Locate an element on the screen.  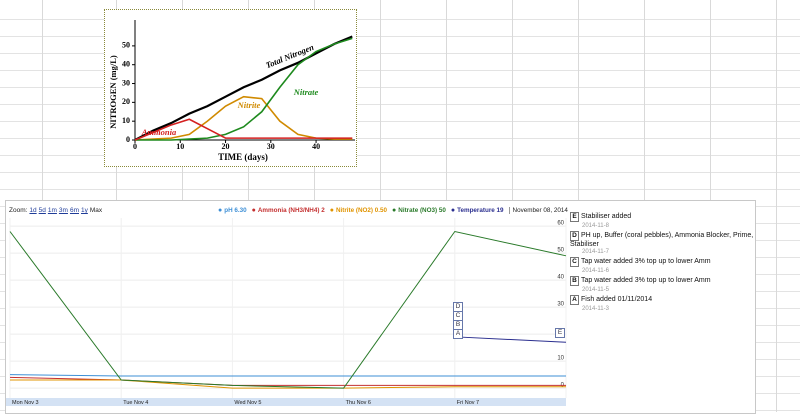
annotation-row: C Tap water added 3% top up to lower Amm is located at coordinates (662, 262).